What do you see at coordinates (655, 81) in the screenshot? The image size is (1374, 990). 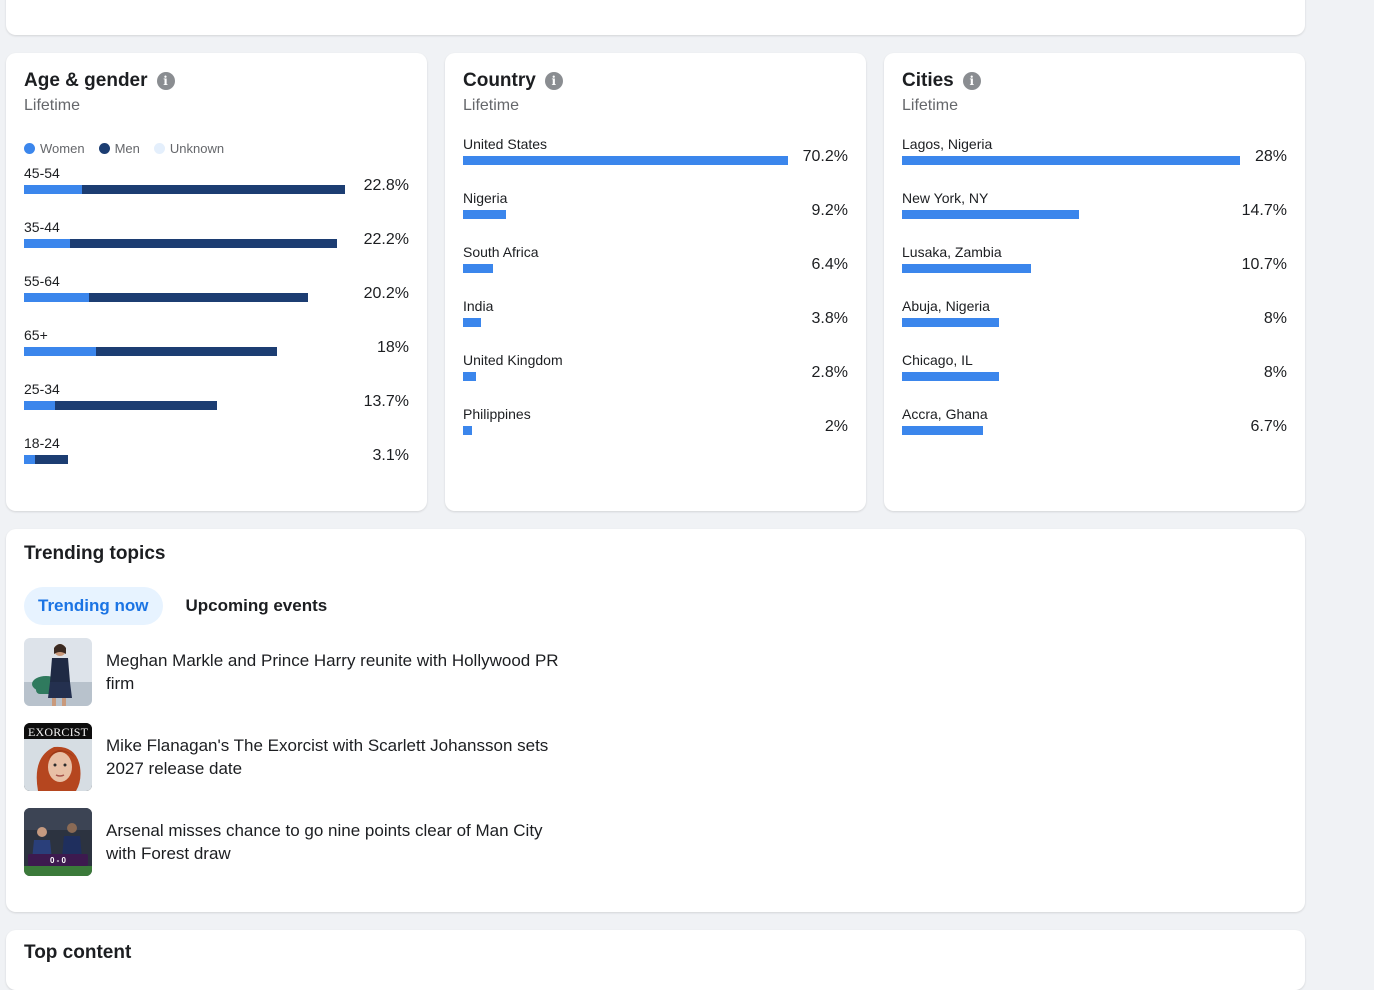 I see `country-title: Country i` at bounding box center [655, 81].